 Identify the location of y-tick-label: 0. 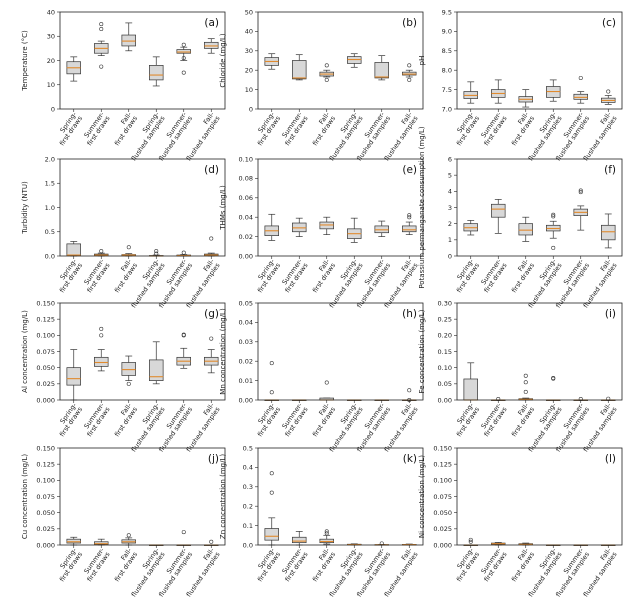
(251, 109).